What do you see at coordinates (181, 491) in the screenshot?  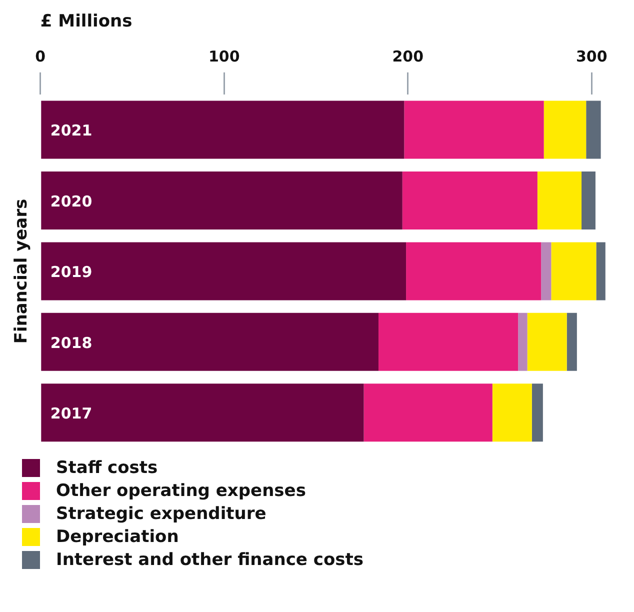 I see `legend-label: Other operating expenses` at bounding box center [181, 491].